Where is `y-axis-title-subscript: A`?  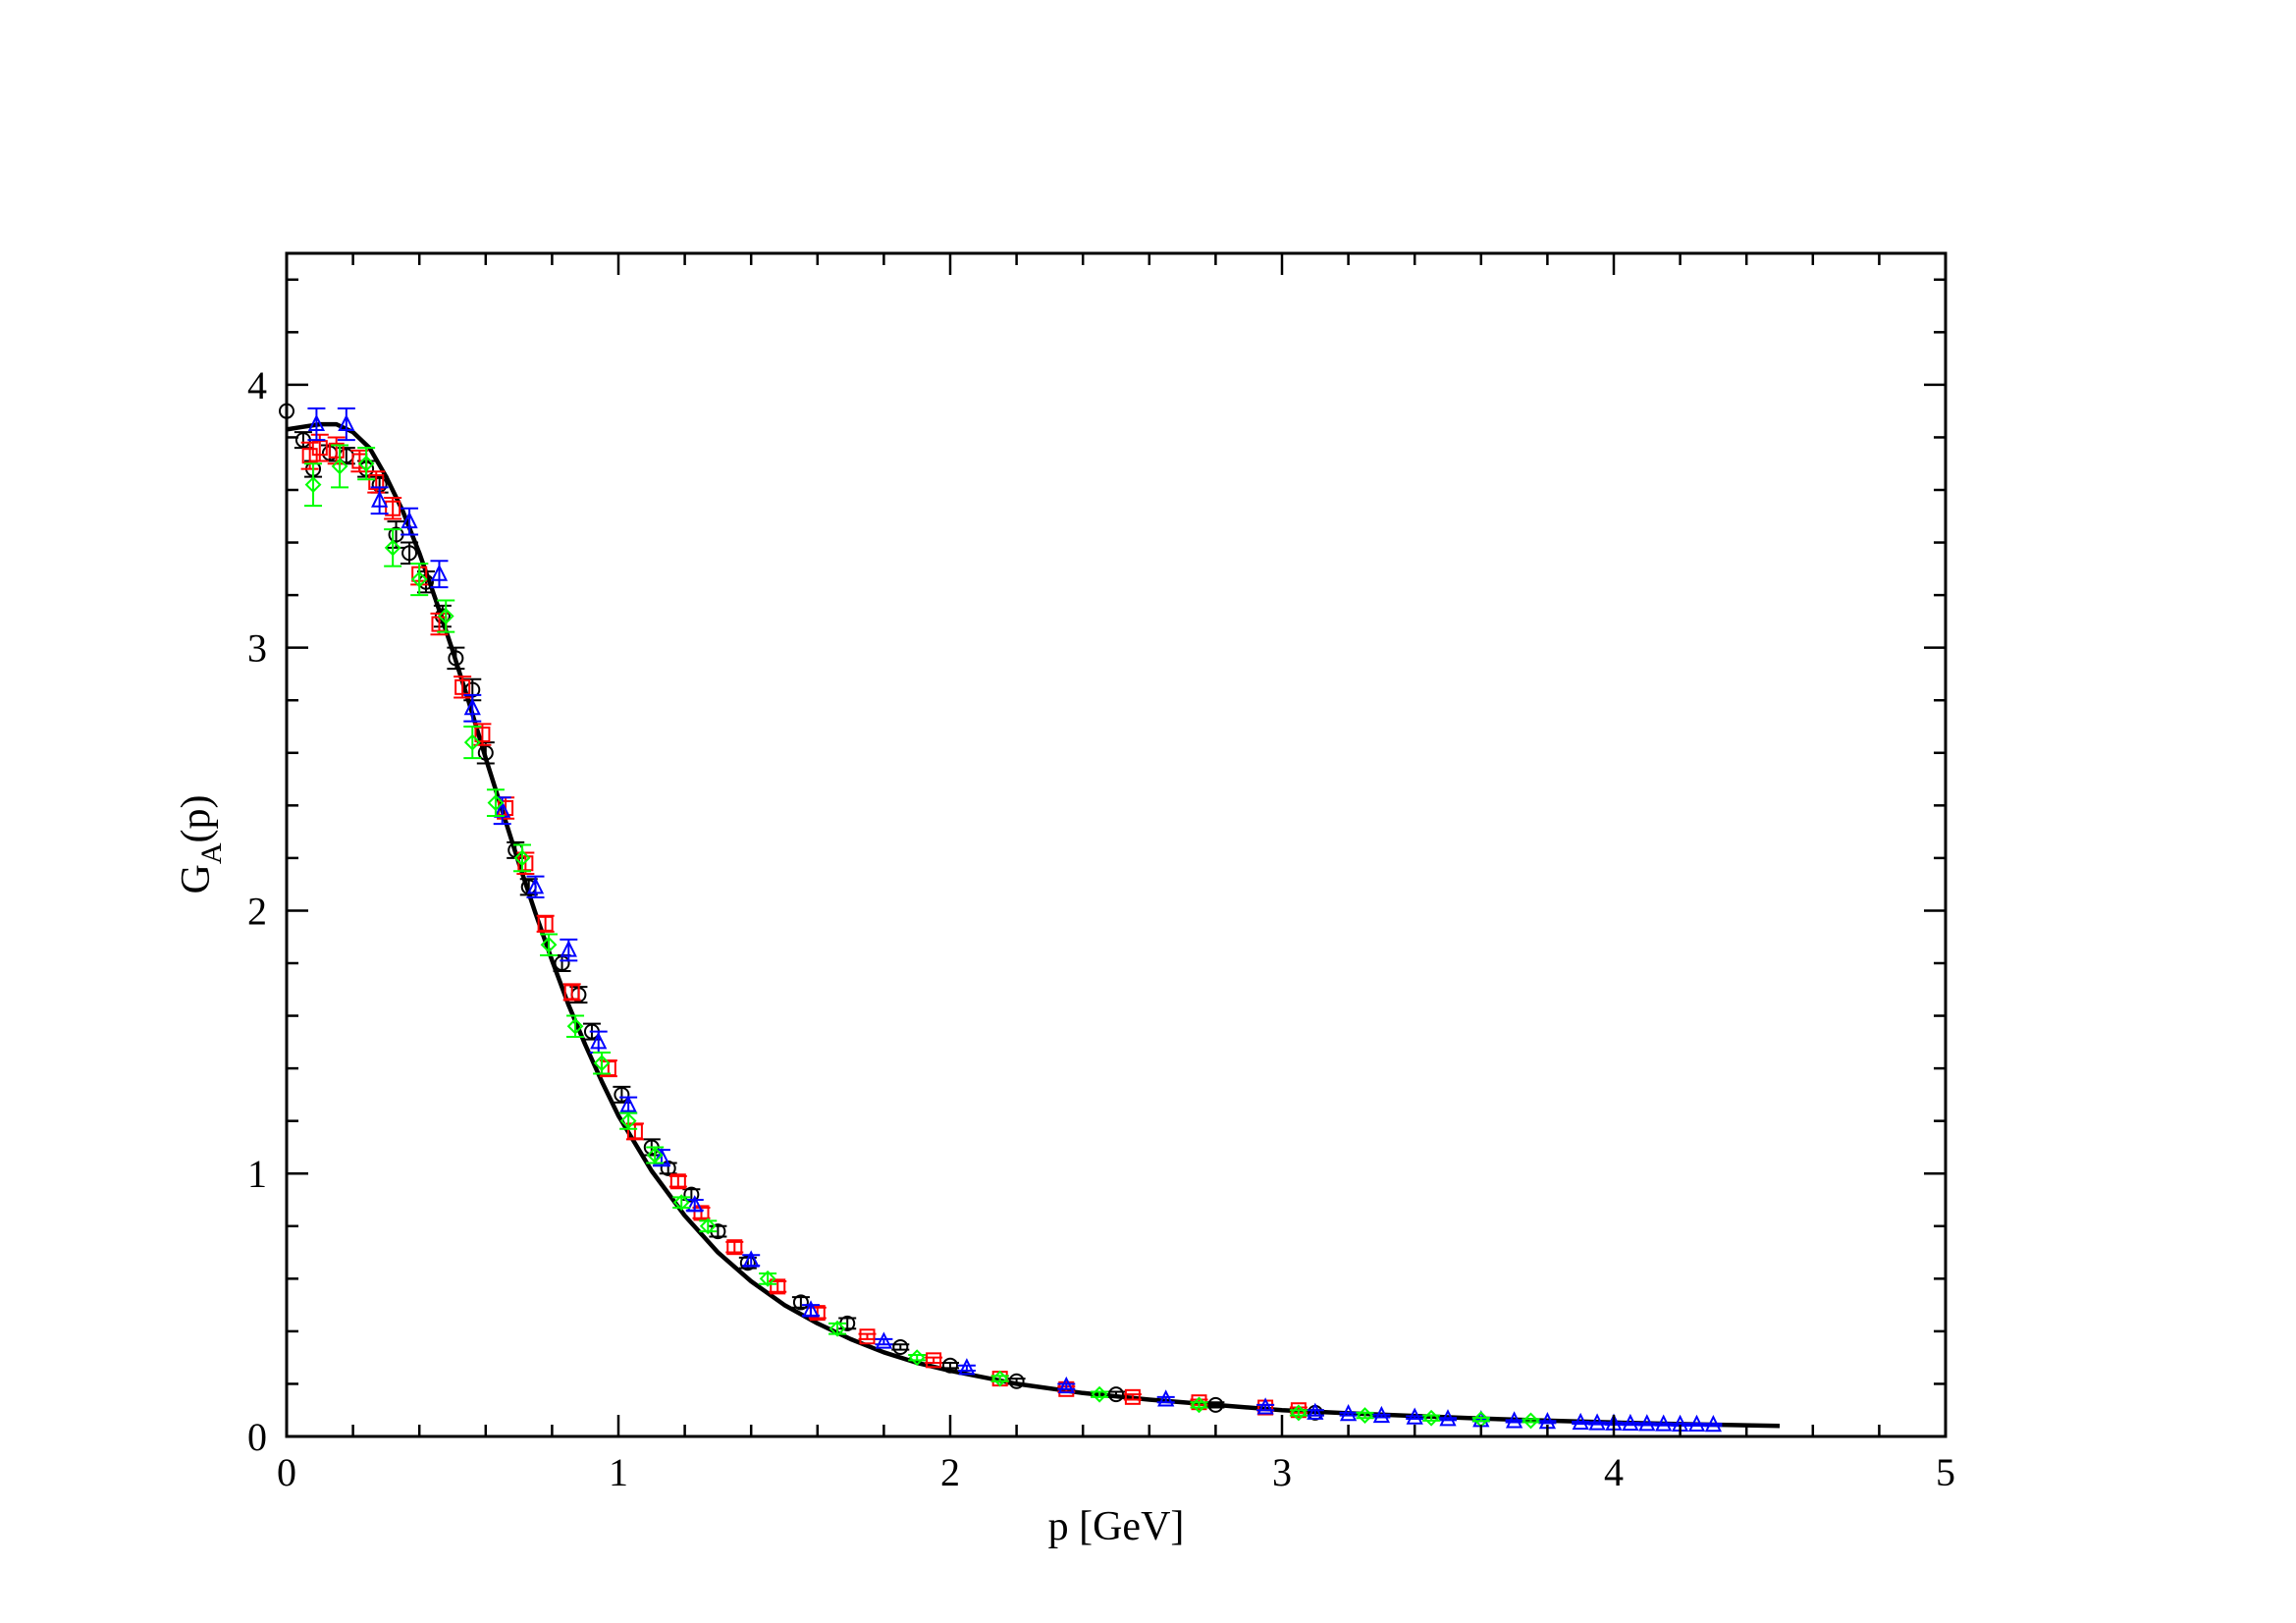
y-axis-title-subscript: A is located at coordinates (212, 853).